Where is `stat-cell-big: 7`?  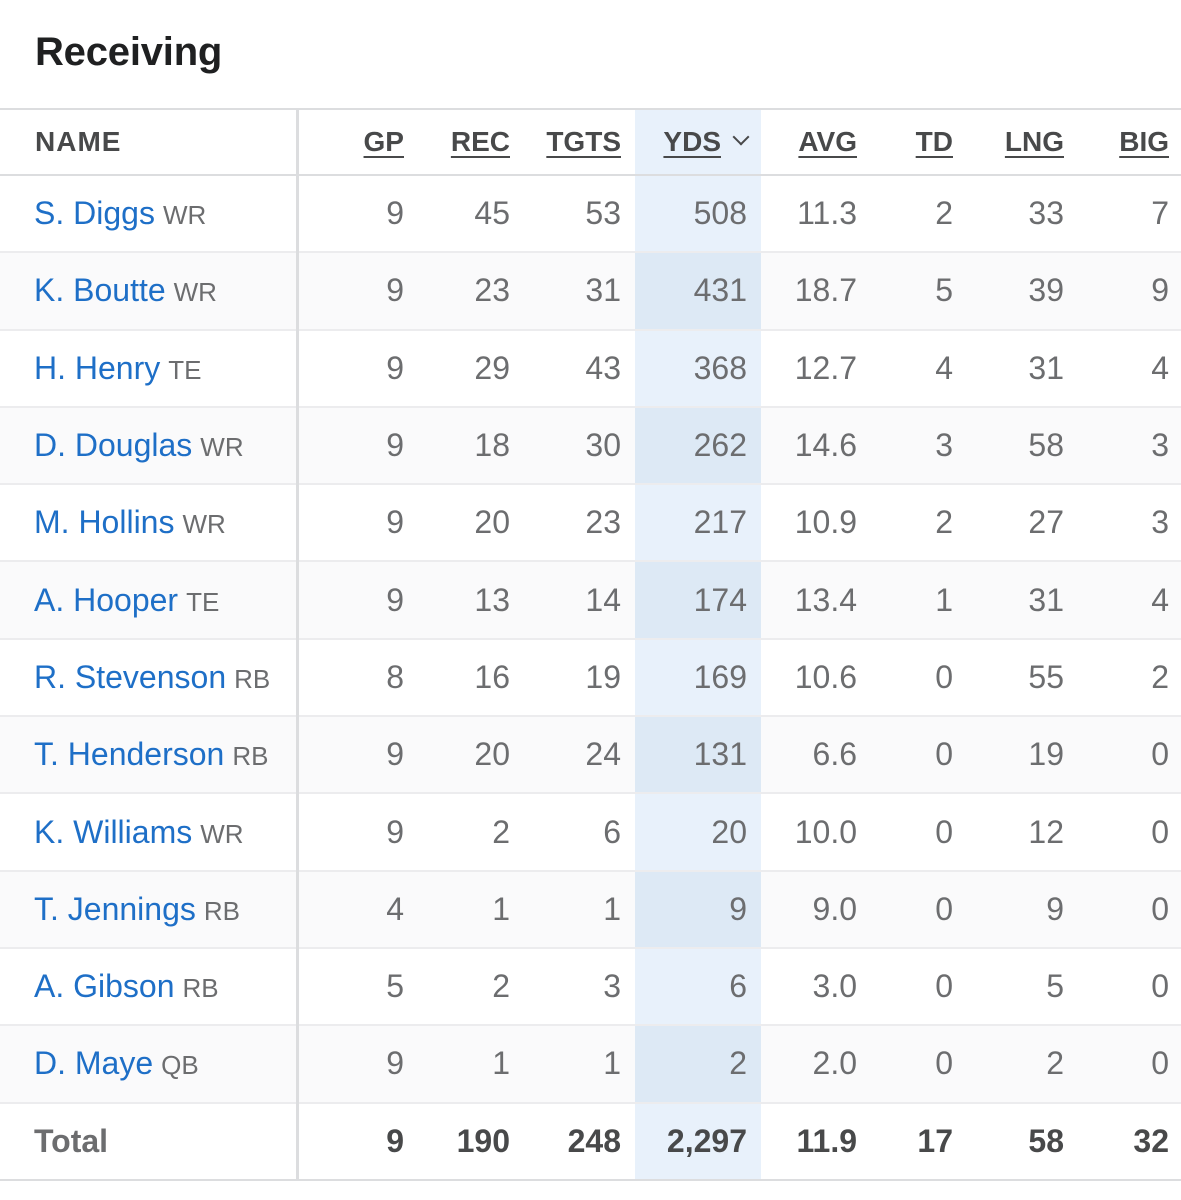 stat-cell-big: 7 is located at coordinates (1129, 214).